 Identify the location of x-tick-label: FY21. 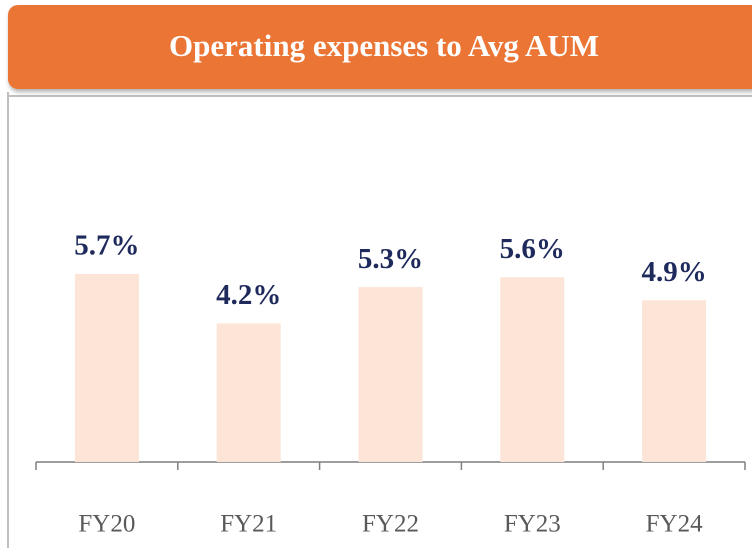
(248, 524).